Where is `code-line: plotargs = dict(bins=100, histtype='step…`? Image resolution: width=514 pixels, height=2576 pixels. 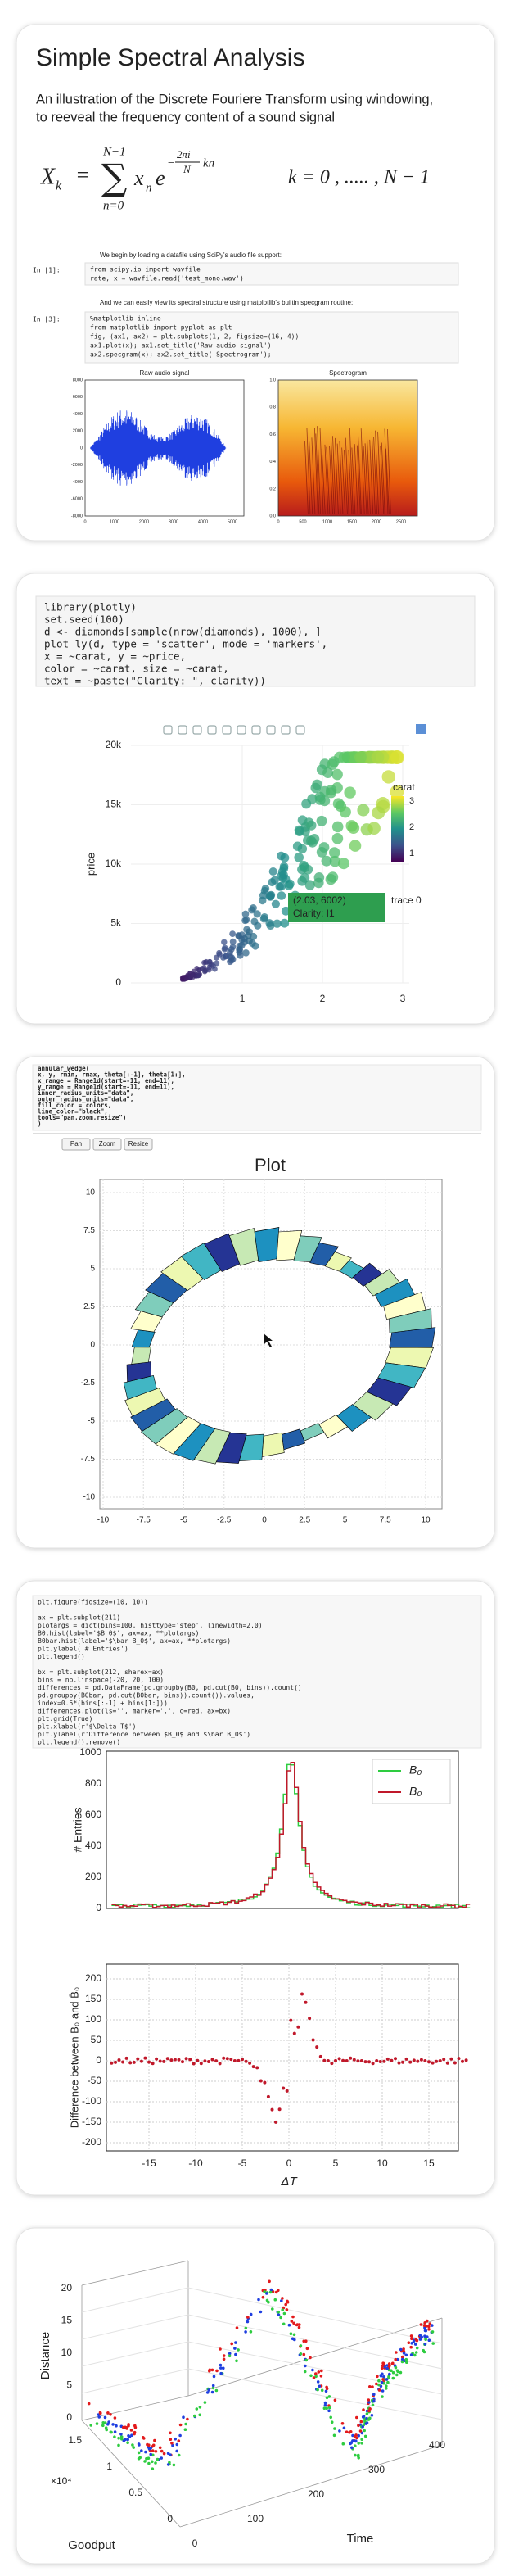 code-line: plotargs = dict(bins=100, histtype='step… is located at coordinates (150, 1625).